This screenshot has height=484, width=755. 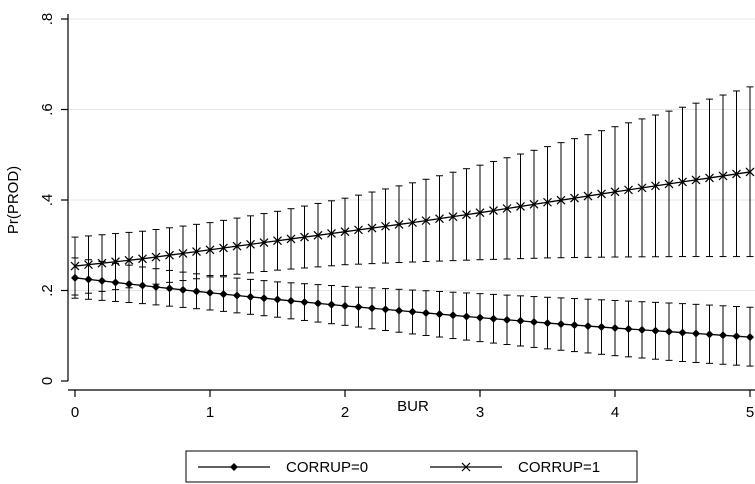 What do you see at coordinates (47, 200) in the screenshot?
I see `y-tick-label: .4` at bounding box center [47, 200].